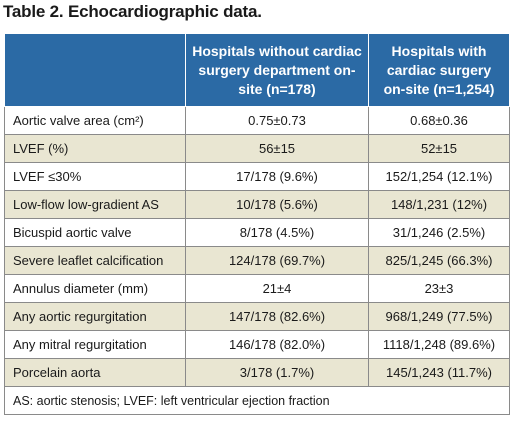 This screenshot has height=429, width=513. I want to click on row-label: LVEF (%), so click(95, 148).